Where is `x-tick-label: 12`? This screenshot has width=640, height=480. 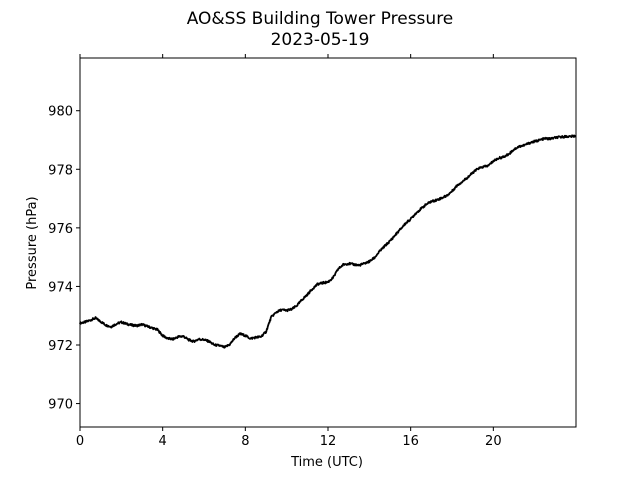
x-tick-label: 12 is located at coordinates (328, 441).